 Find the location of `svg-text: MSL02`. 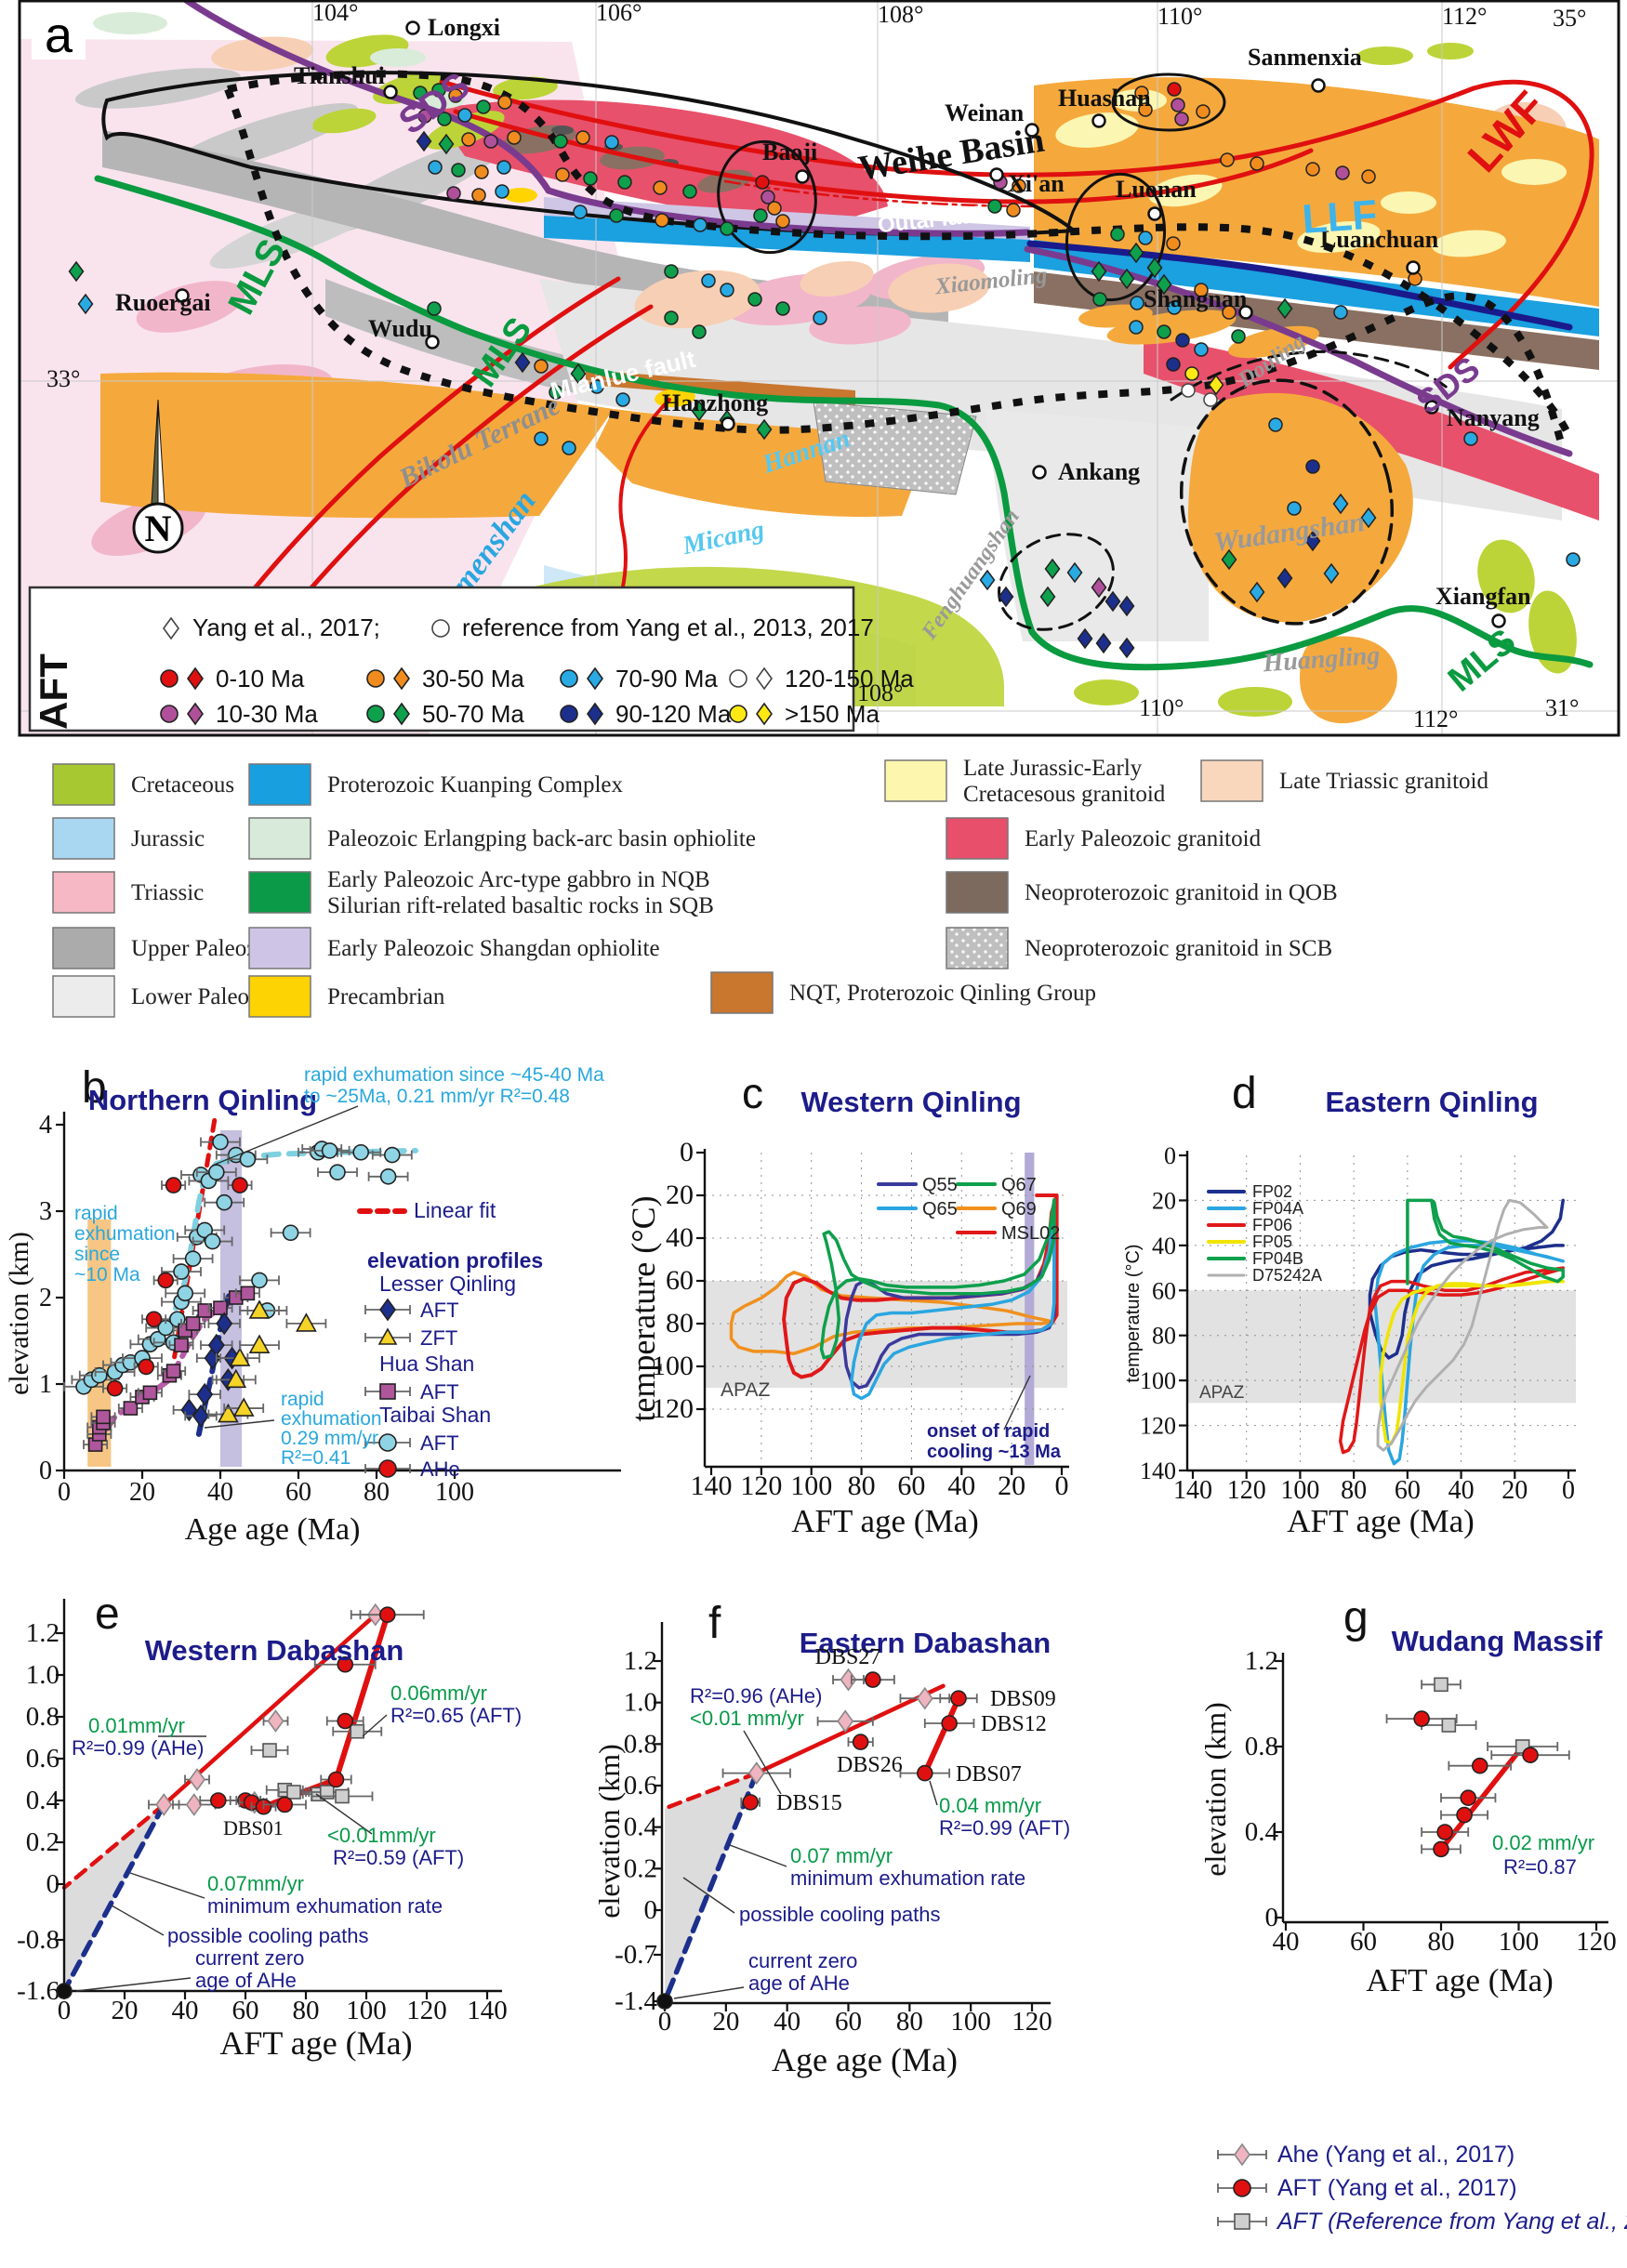

svg-text: MSL02 is located at coordinates (1030, 1234).